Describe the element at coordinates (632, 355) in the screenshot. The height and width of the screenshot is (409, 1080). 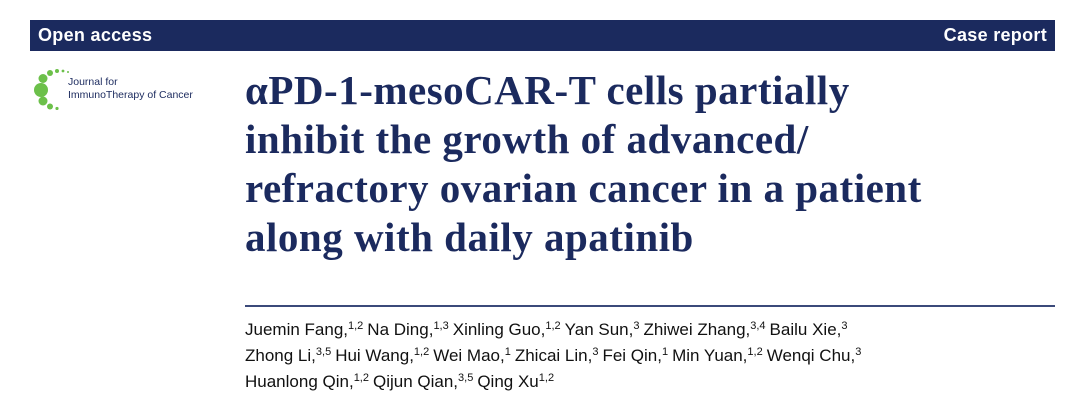
I see `author-name: Fei Qin,` at that location.